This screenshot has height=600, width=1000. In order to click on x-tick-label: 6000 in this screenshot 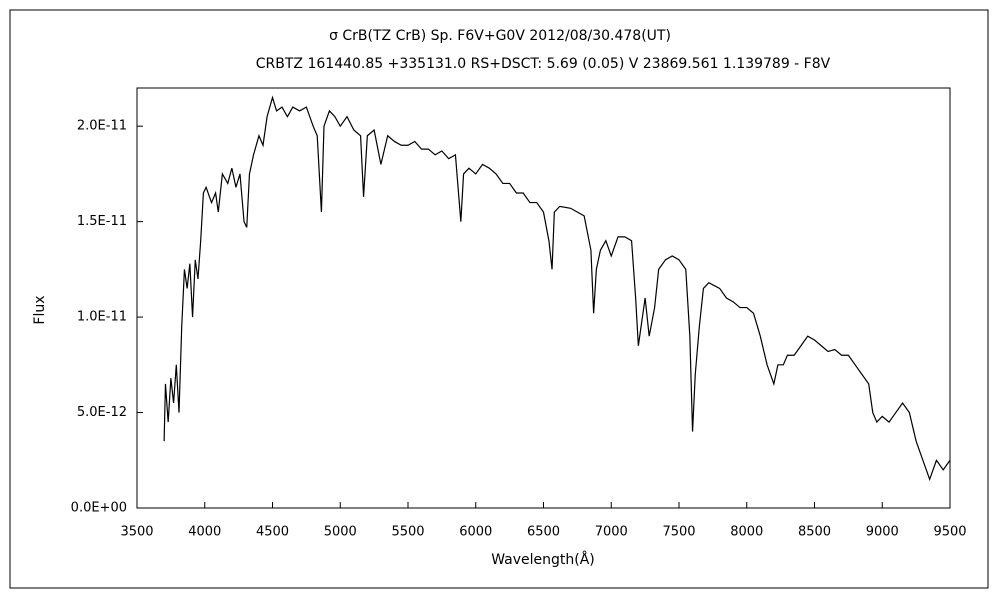, I will do `click(475, 532)`.